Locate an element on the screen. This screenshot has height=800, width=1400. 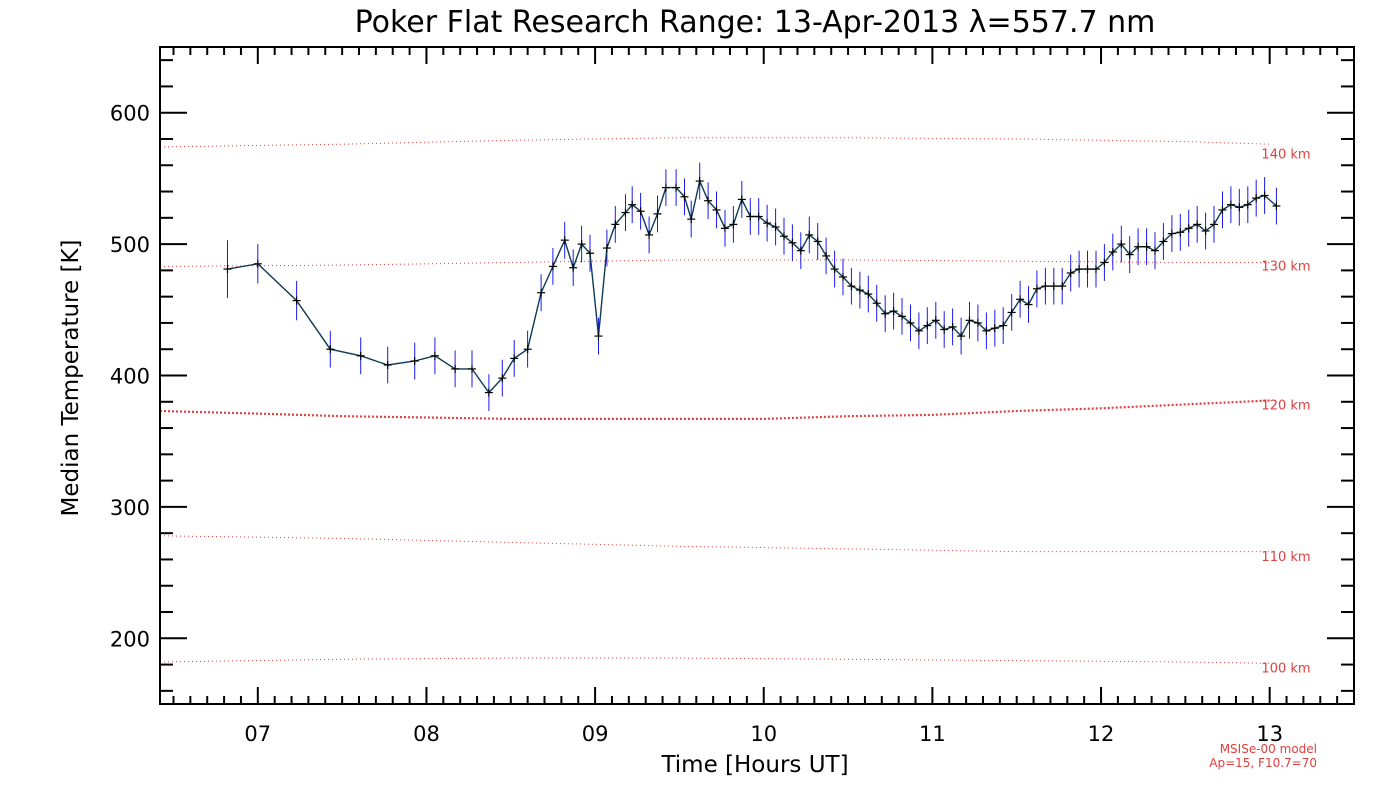
model-note: MSISe-00 model is located at coordinates (1268, 749).